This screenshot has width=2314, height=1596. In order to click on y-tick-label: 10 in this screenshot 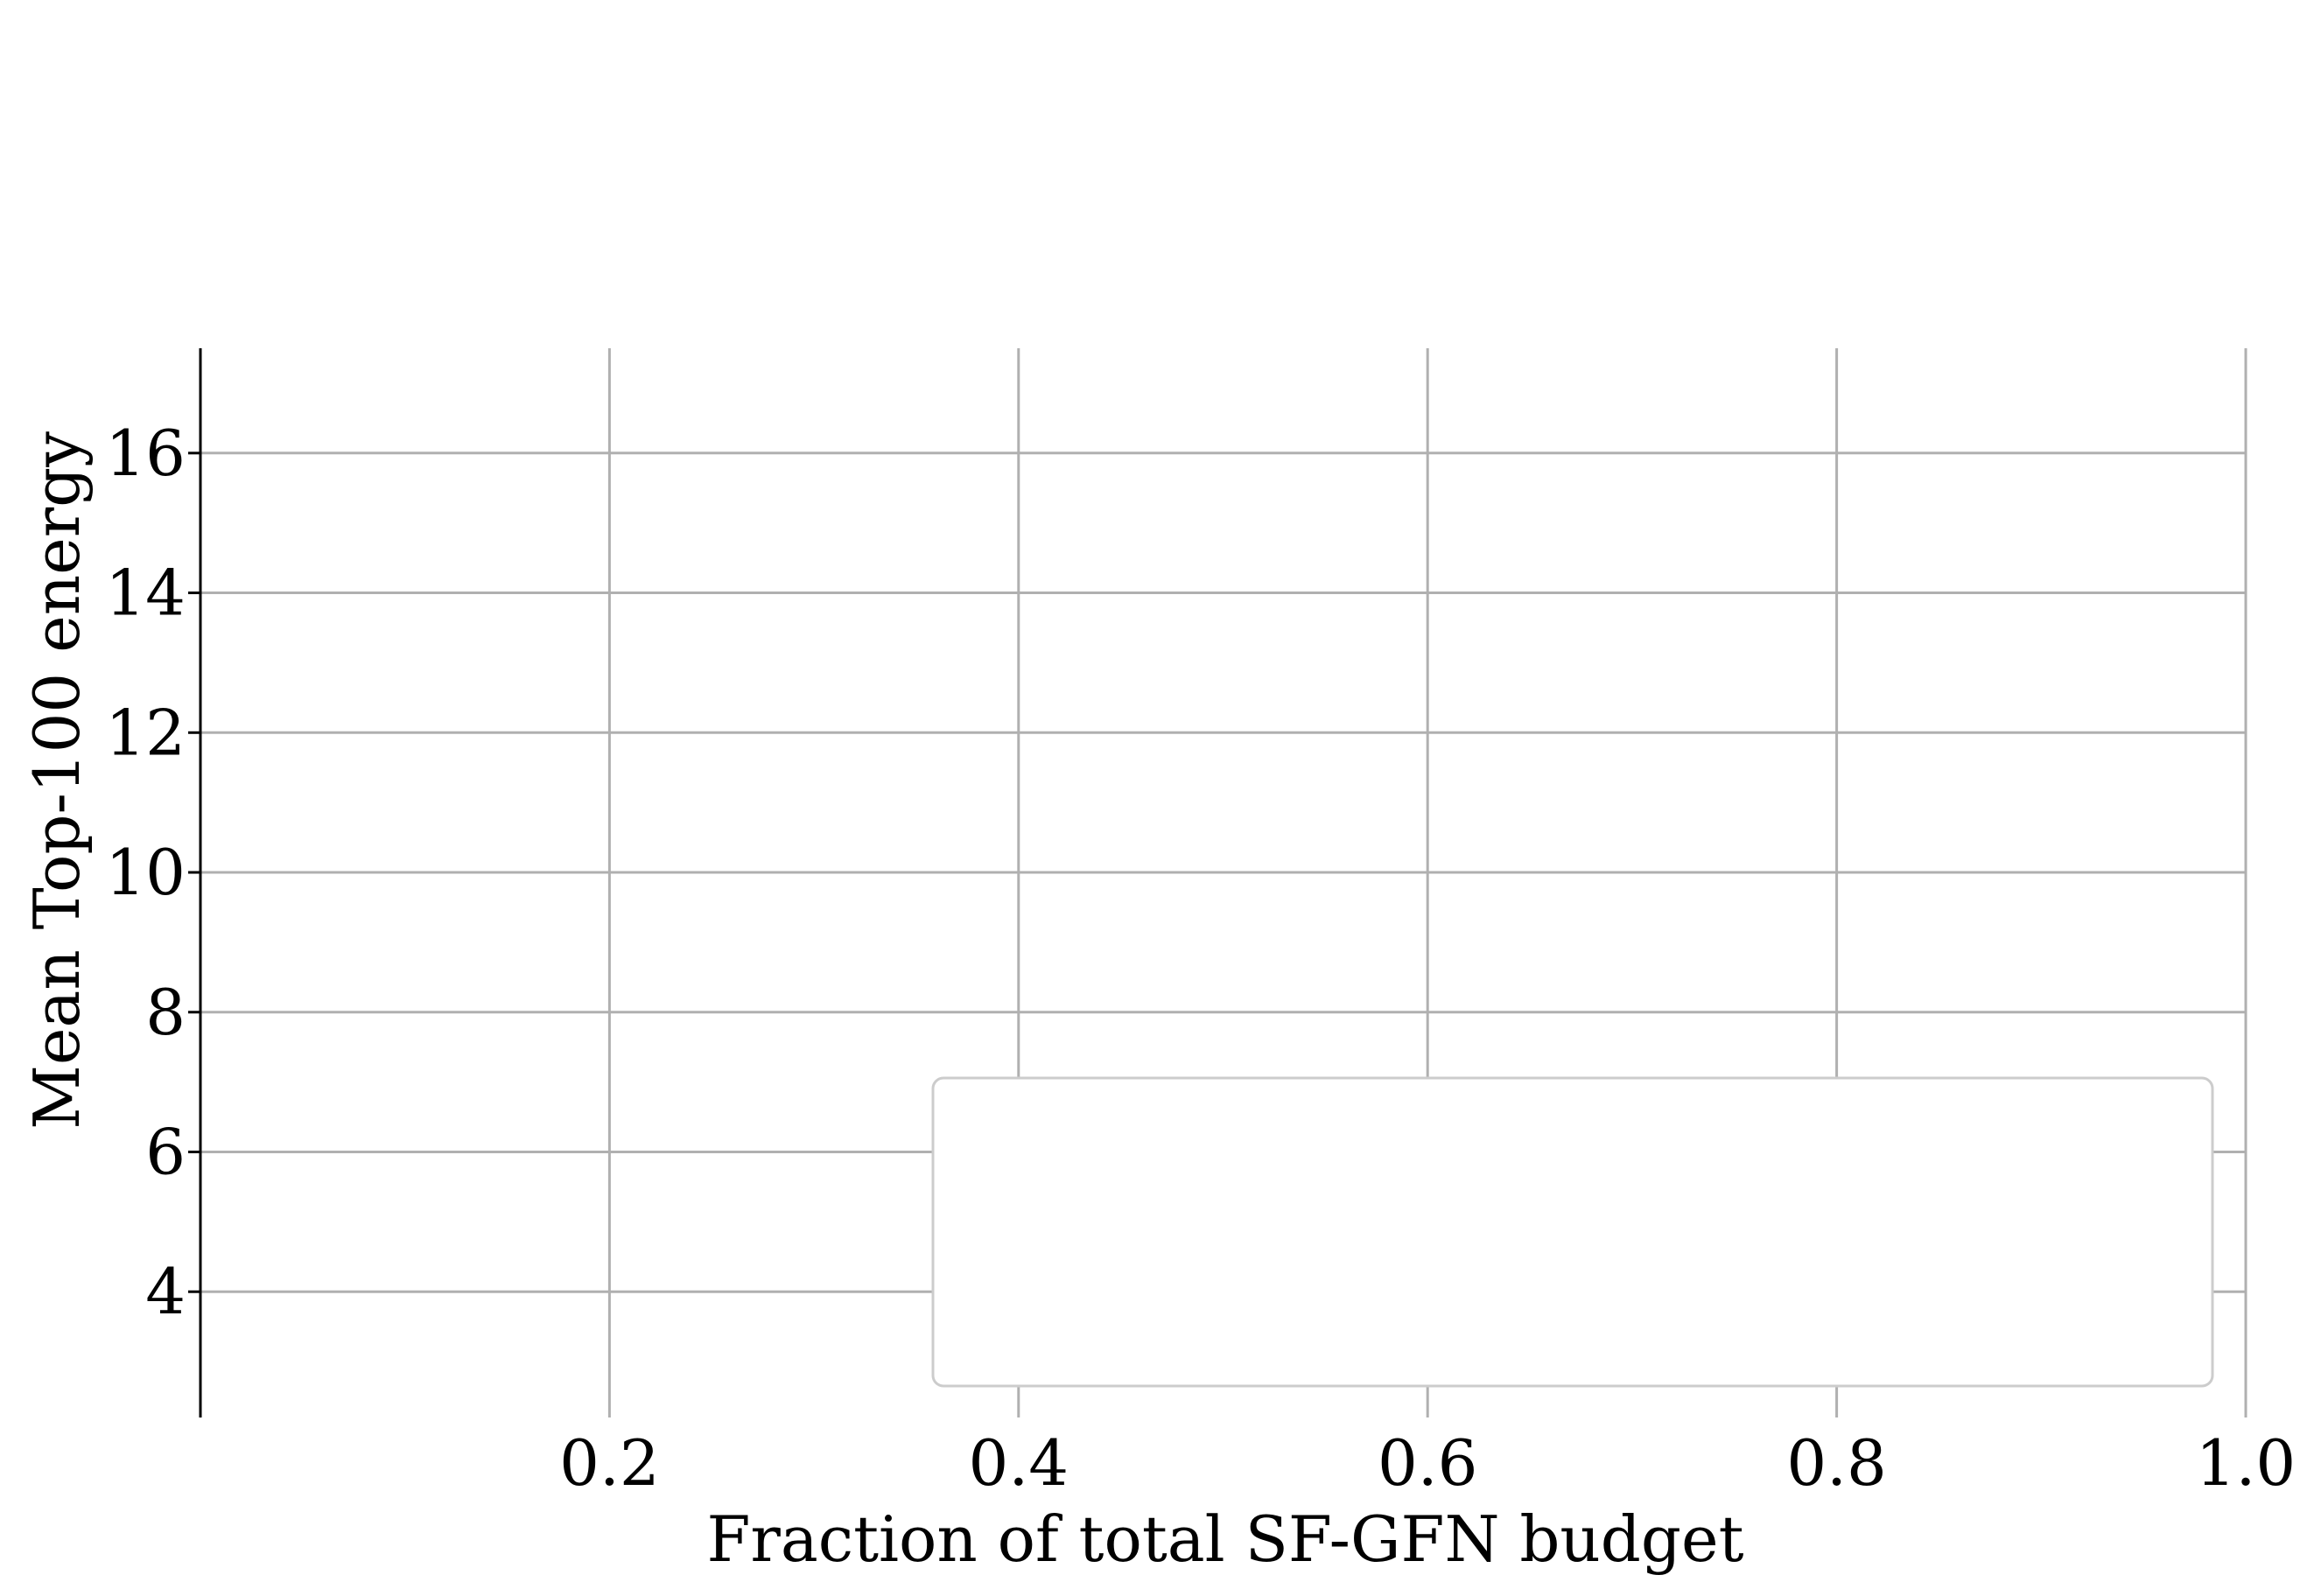, I will do `click(145, 872)`.